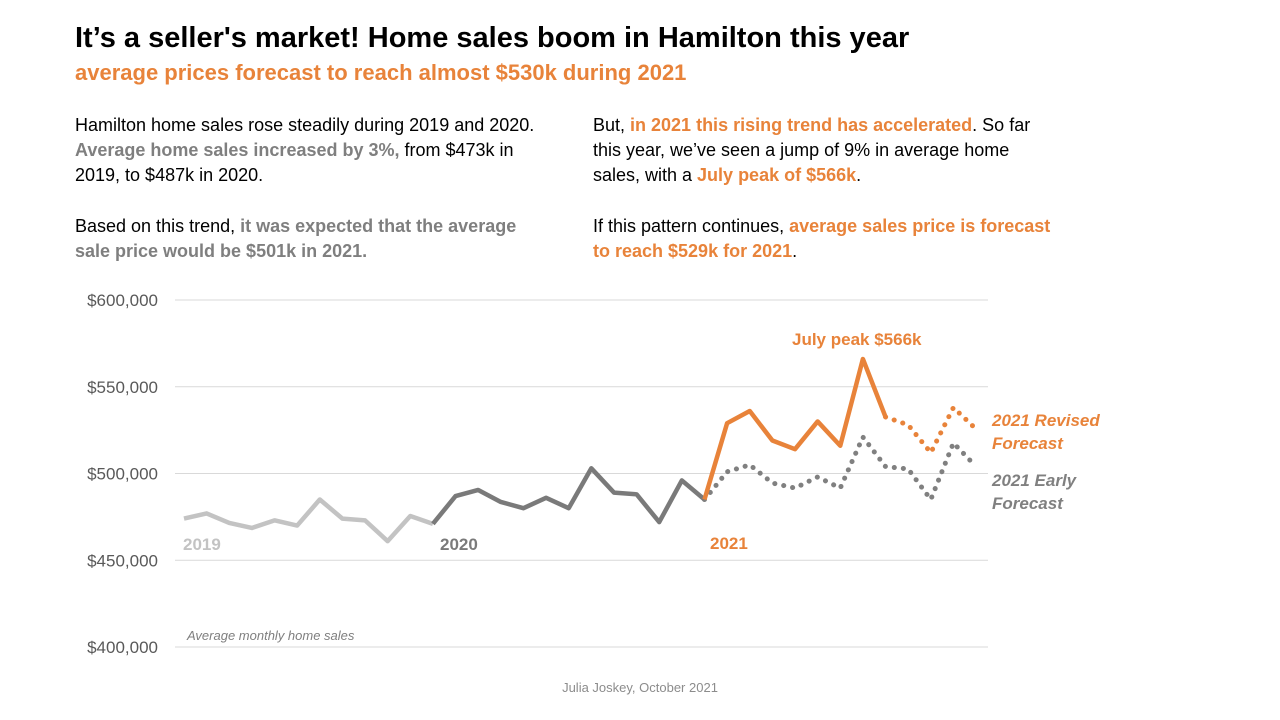 The width and height of the screenshot is (1280, 720). I want to click on highlight-orange: July peak of $566k, so click(777, 175).